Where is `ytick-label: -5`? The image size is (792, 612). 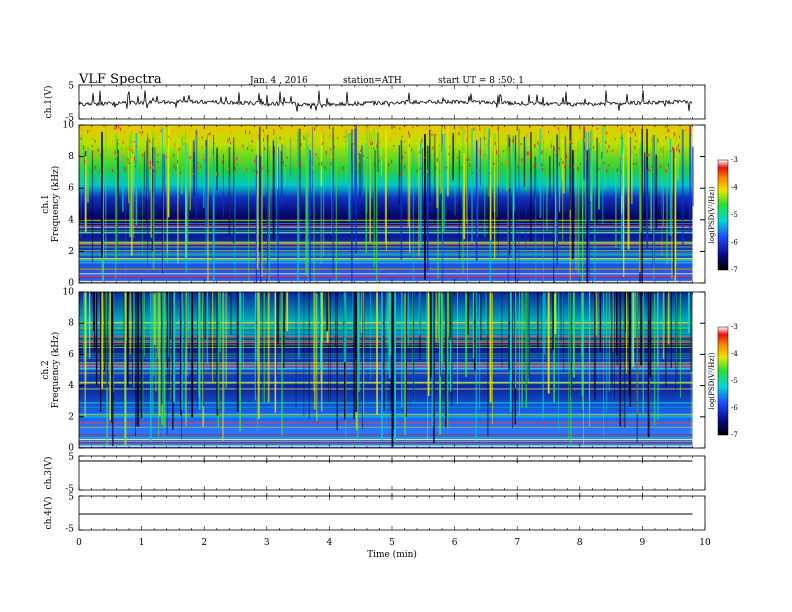 ytick-label: -5 is located at coordinates (69, 530).